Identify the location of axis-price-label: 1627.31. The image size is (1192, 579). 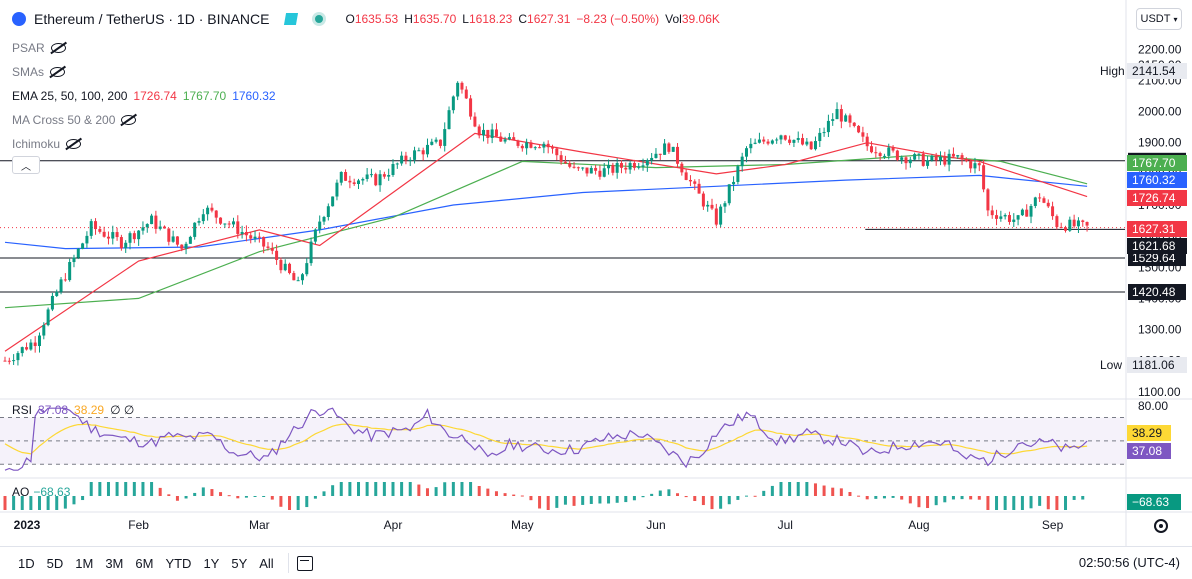
(1154, 229).